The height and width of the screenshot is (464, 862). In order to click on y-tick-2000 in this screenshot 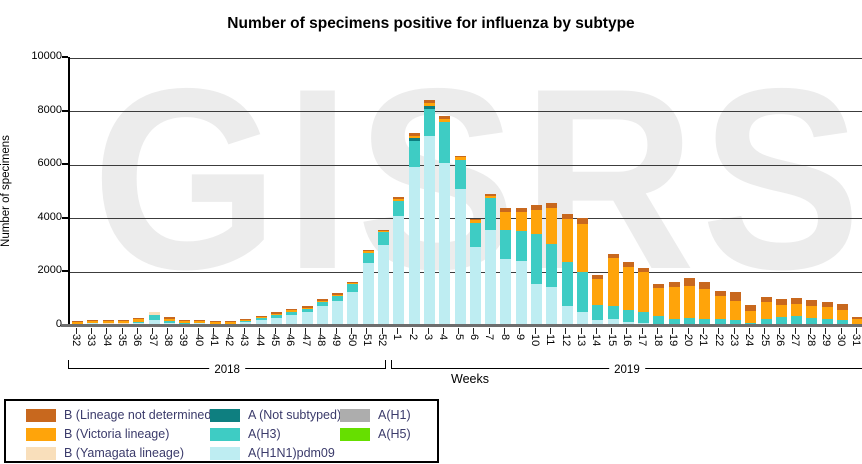, I will do `click(65, 271)`.